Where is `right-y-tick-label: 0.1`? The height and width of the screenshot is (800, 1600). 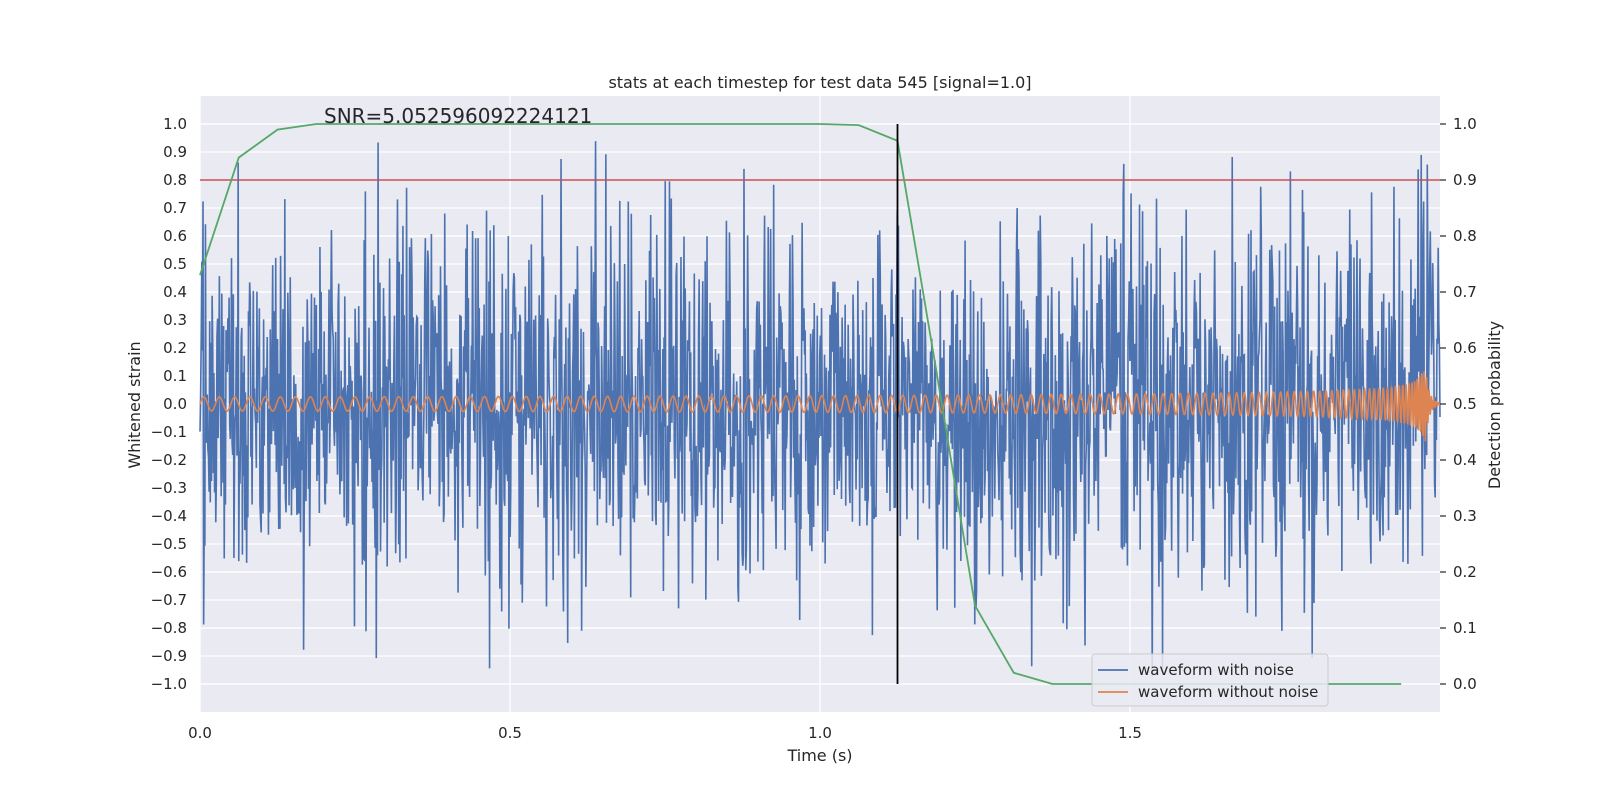 right-y-tick-label: 0.1 is located at coordinates (1465, 628).